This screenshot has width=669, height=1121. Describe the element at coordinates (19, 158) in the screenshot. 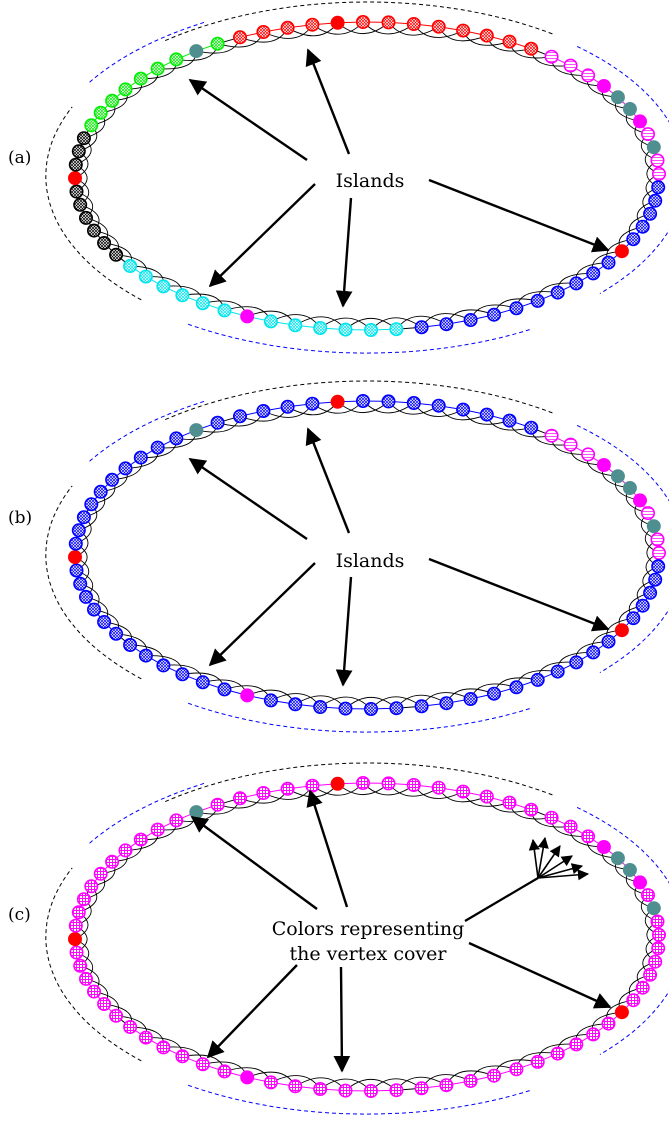

I see `panel-a-letter: (a)` at that location.